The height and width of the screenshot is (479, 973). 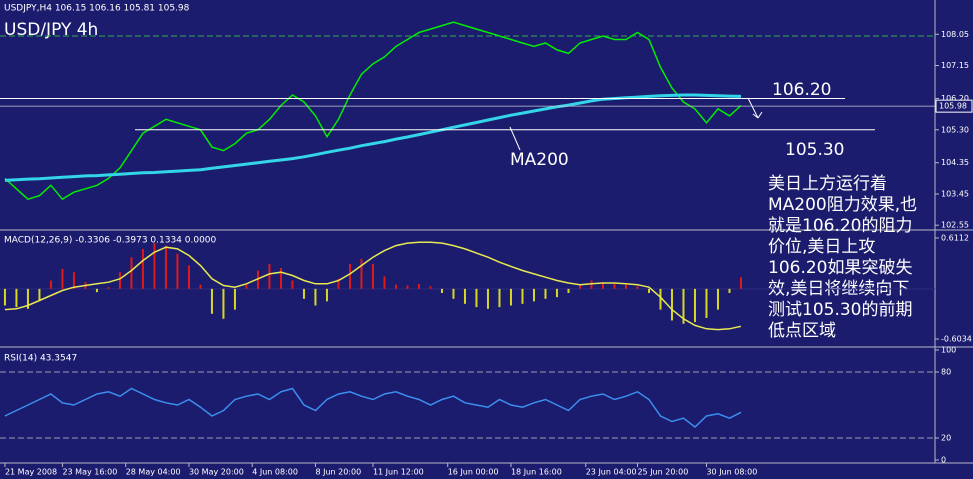 What do you see at coordinates (755, 108) in the screenshot?
I see `arrow` at bounding box center [755, 108].